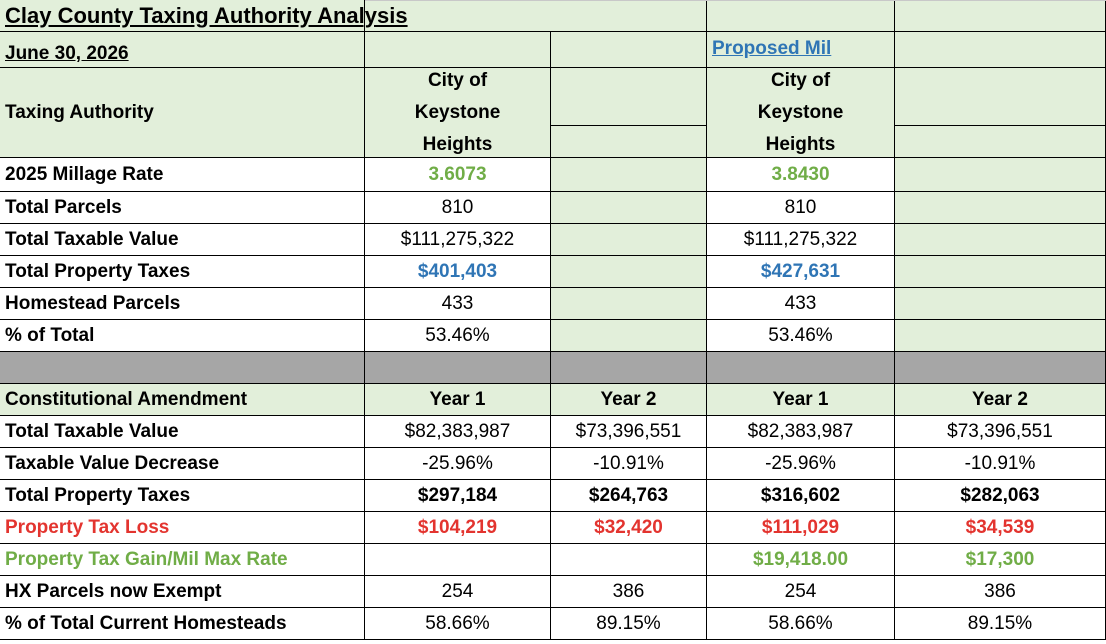 This screenshot has height=644, width=1106. I want to click on value-cell: $297,184, so click(458, 496).